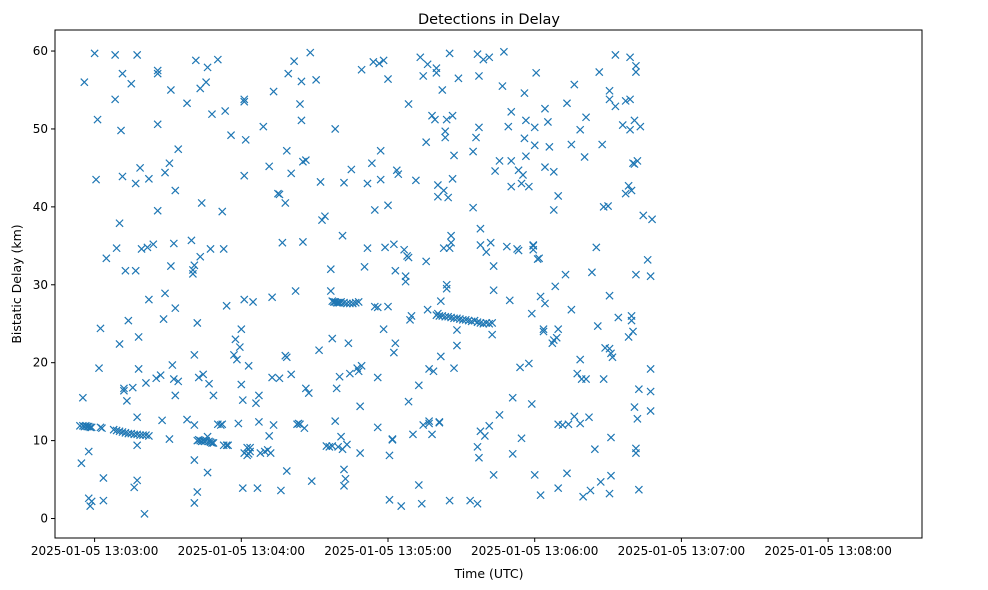  What do you see at coordinates (40, 285) in the screenshot?
I see `y-tick-label: 30` at bounding box center [40, 285].